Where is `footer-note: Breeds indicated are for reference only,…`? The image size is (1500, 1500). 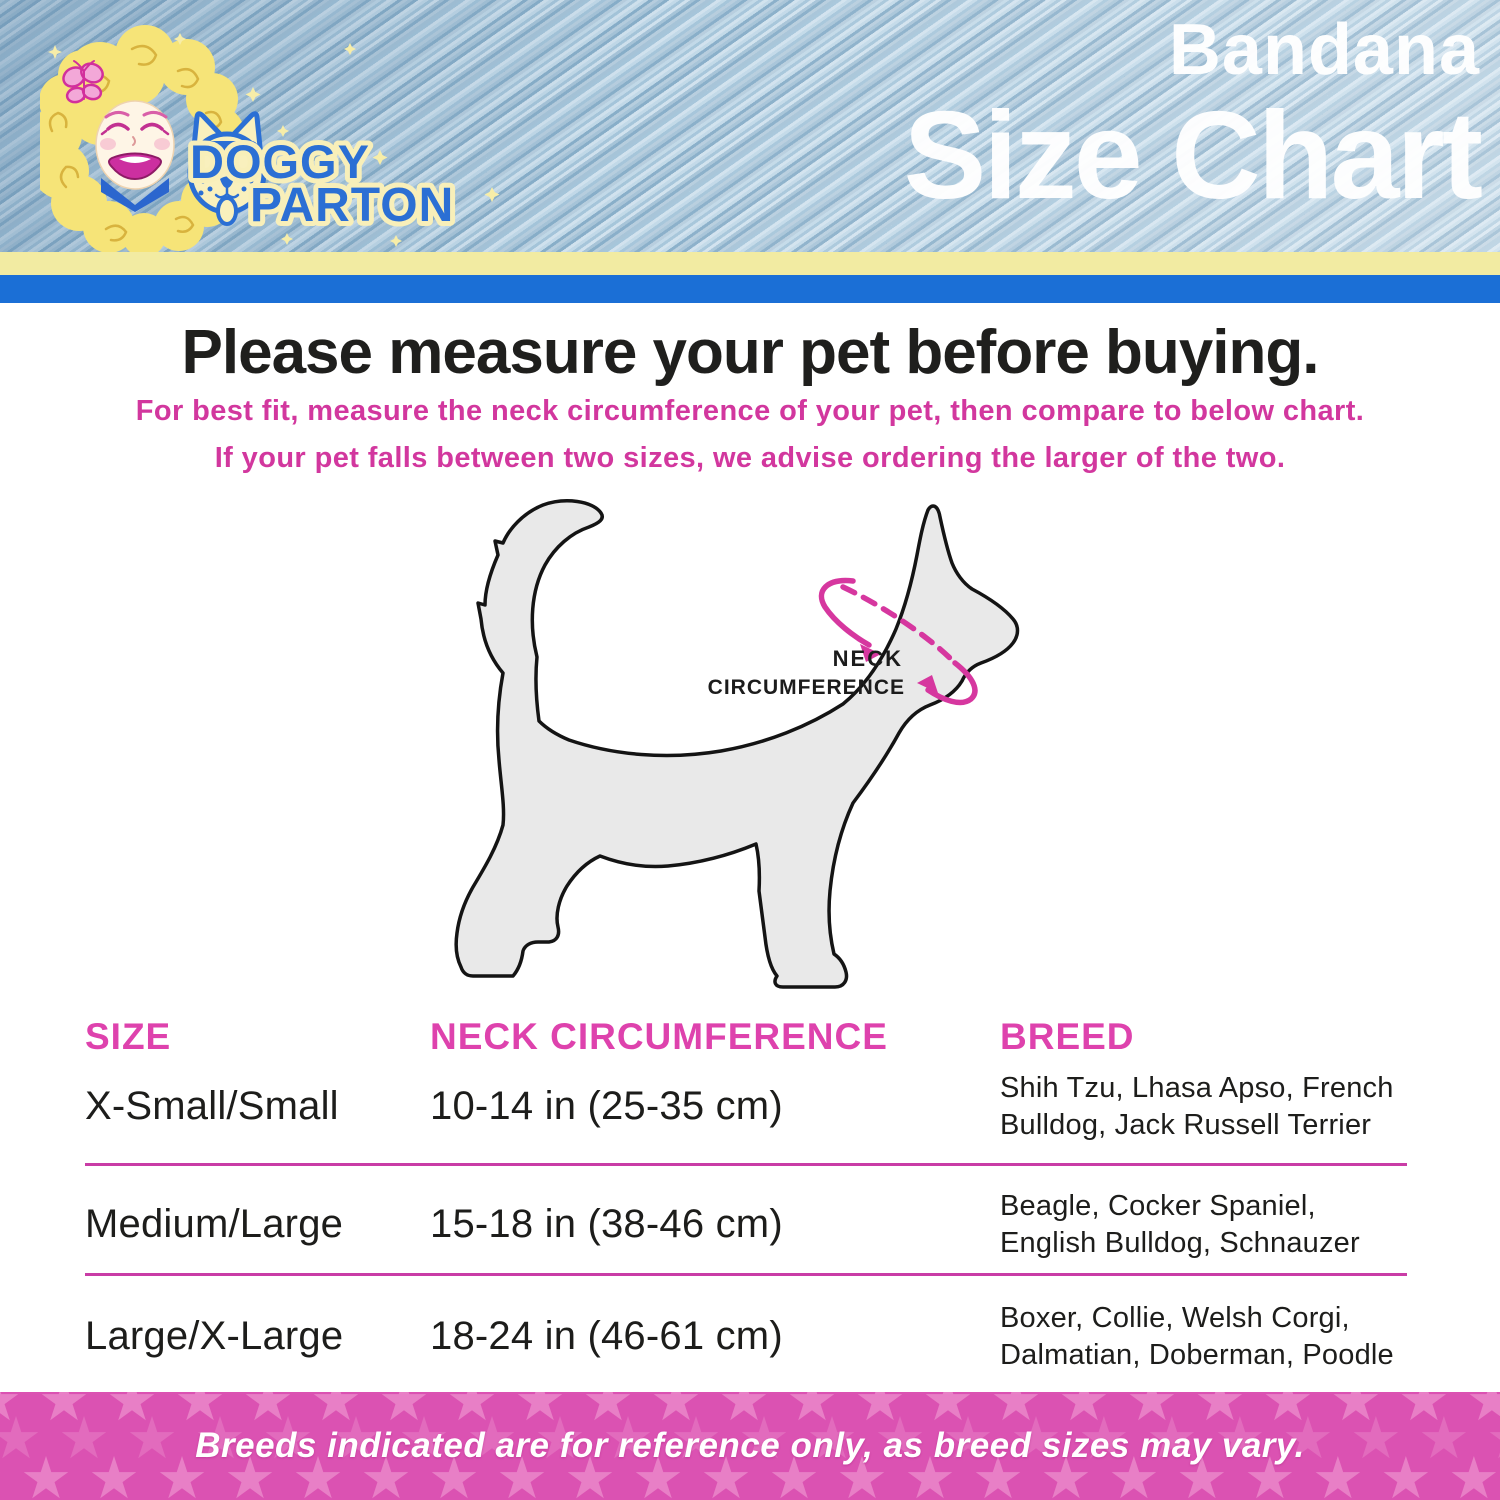
footer-note: Breeds indicated are for reference only,… is located at coordinates (750, 1445).